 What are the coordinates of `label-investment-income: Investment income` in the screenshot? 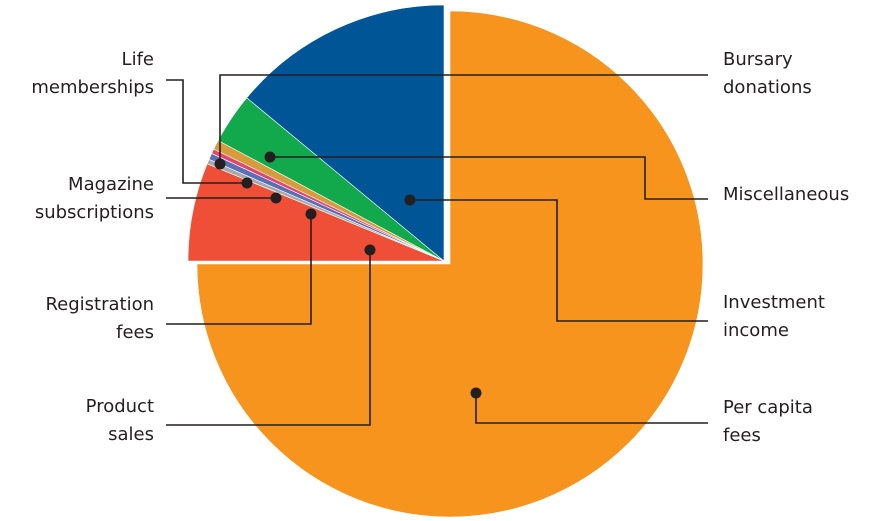 It's located at (774, 316).